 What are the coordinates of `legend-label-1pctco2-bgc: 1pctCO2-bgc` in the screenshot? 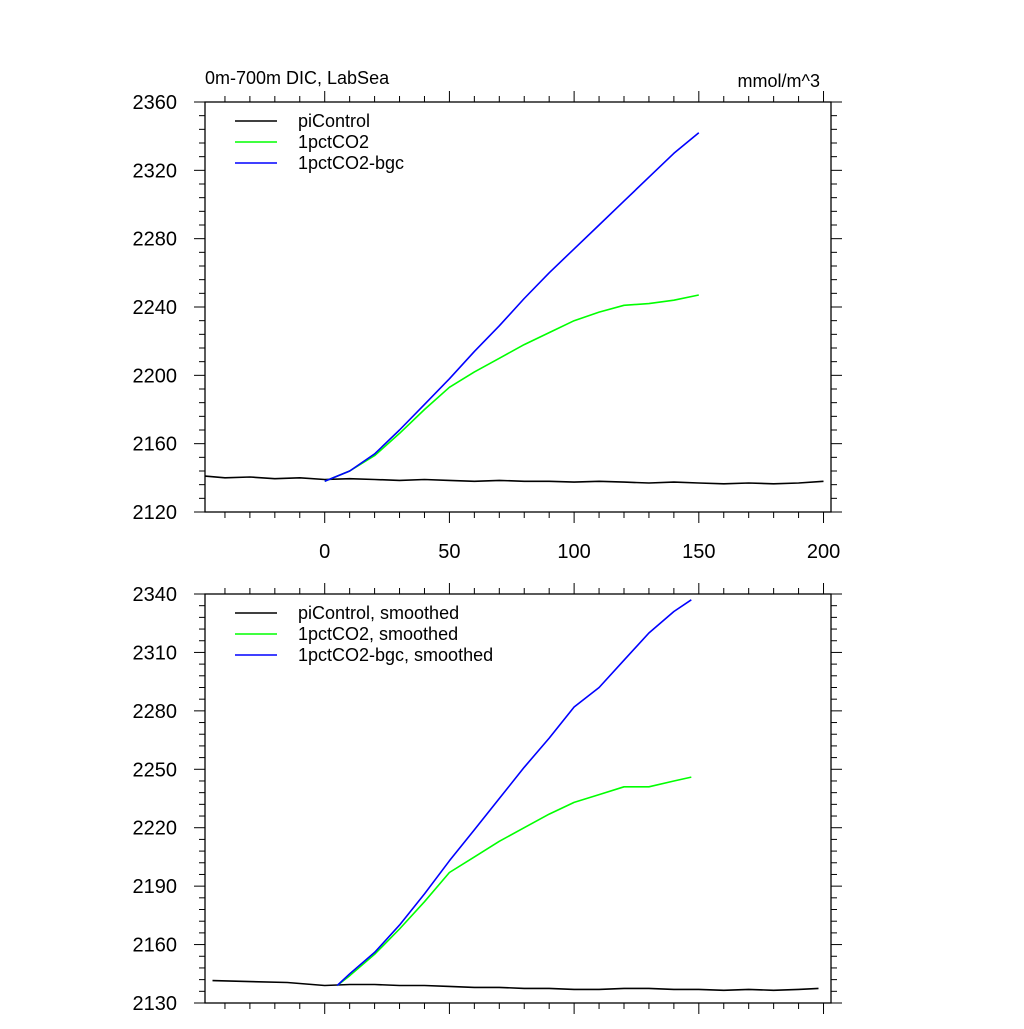 It's located at (351, 163).